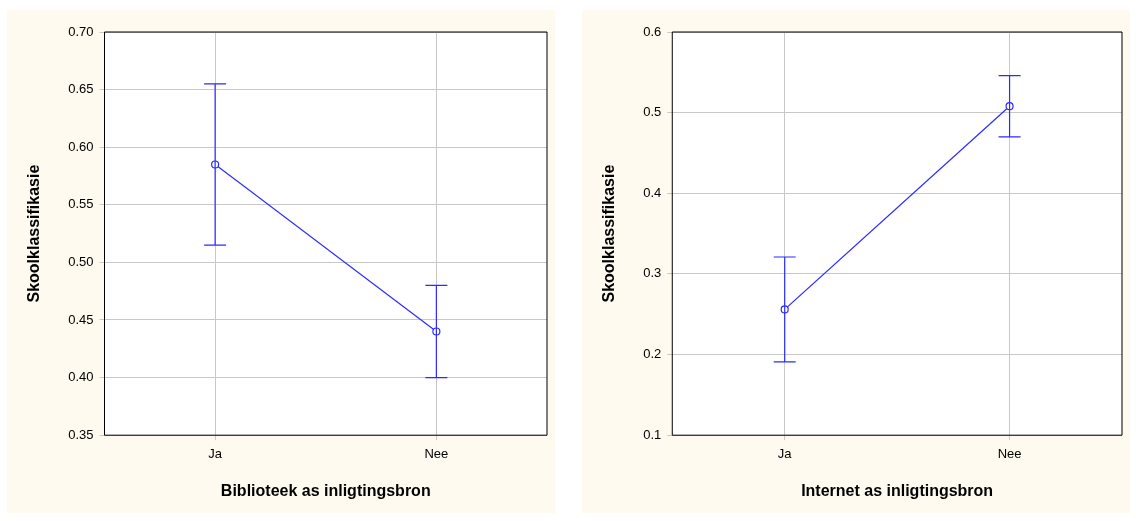 The width and height of the screenshot is (1136, 521). Describe the element at coordinates (325, 490) in the screenshot. I see `x-axis-title: Biblioteek as inligtingsbron` at that location.